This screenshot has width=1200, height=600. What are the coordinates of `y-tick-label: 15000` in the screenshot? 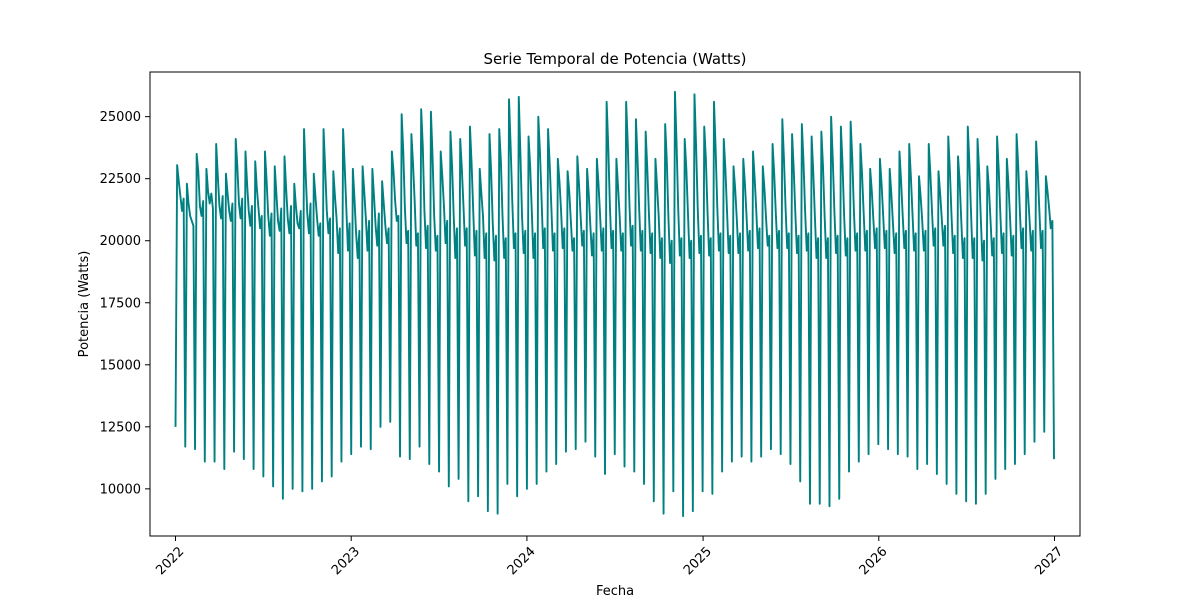 It's located at (120, 365).